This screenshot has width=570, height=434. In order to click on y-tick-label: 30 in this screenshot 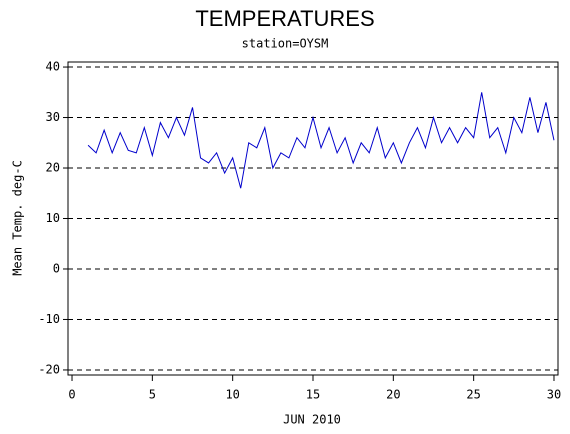, I will do `click(53, 117)`.